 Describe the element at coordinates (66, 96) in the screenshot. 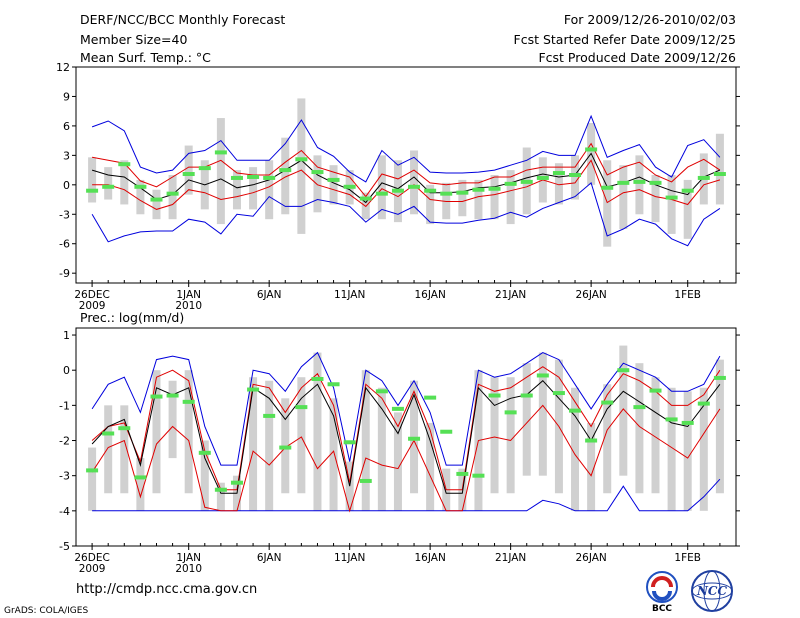

I see `y-tick-label: 9` at that location.